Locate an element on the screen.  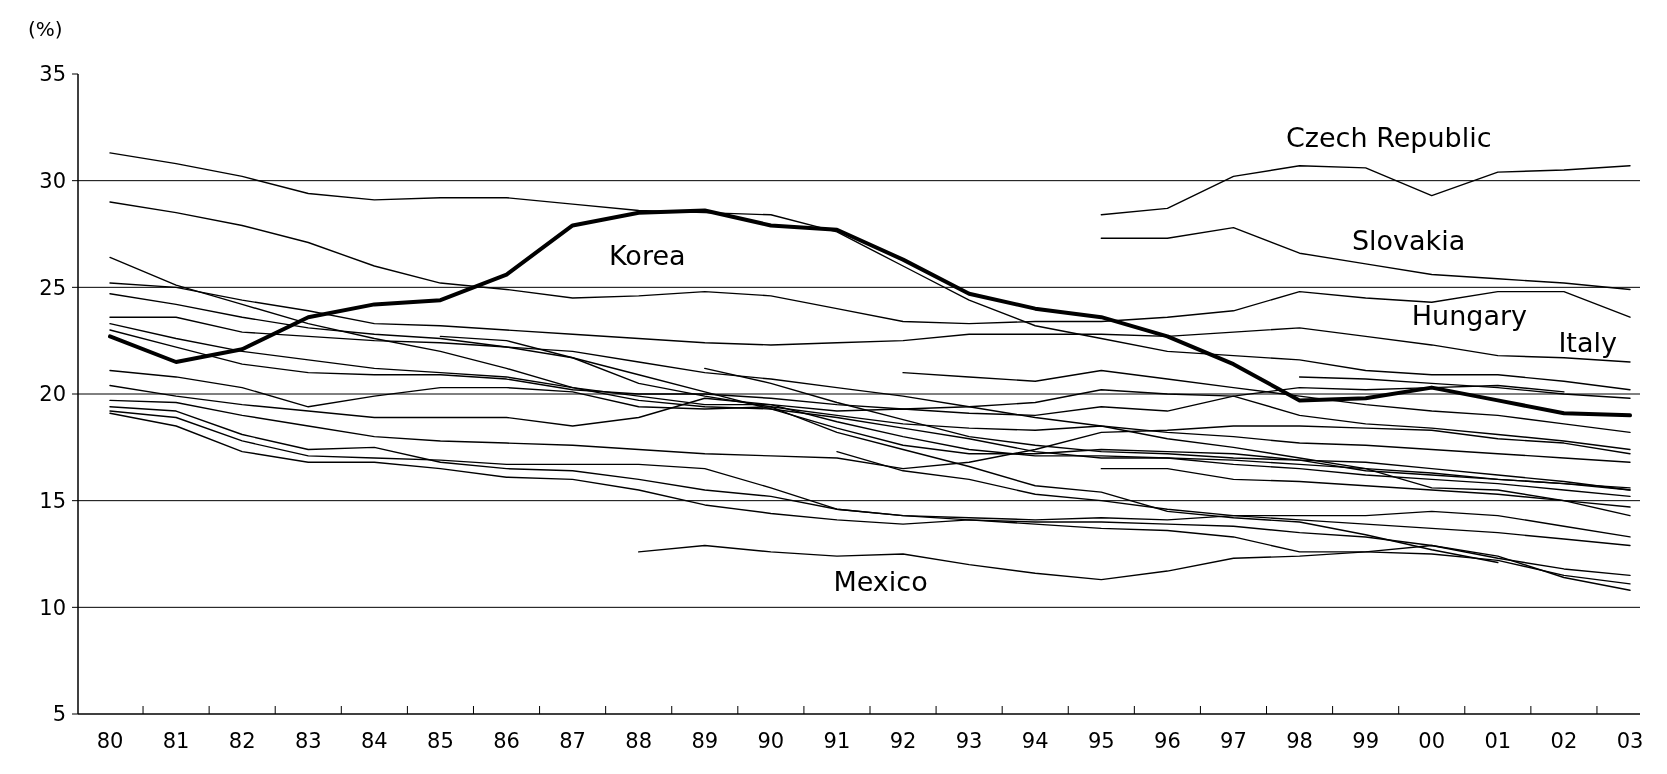
x-tick-label: 91 is located at coordinates (837, 741).